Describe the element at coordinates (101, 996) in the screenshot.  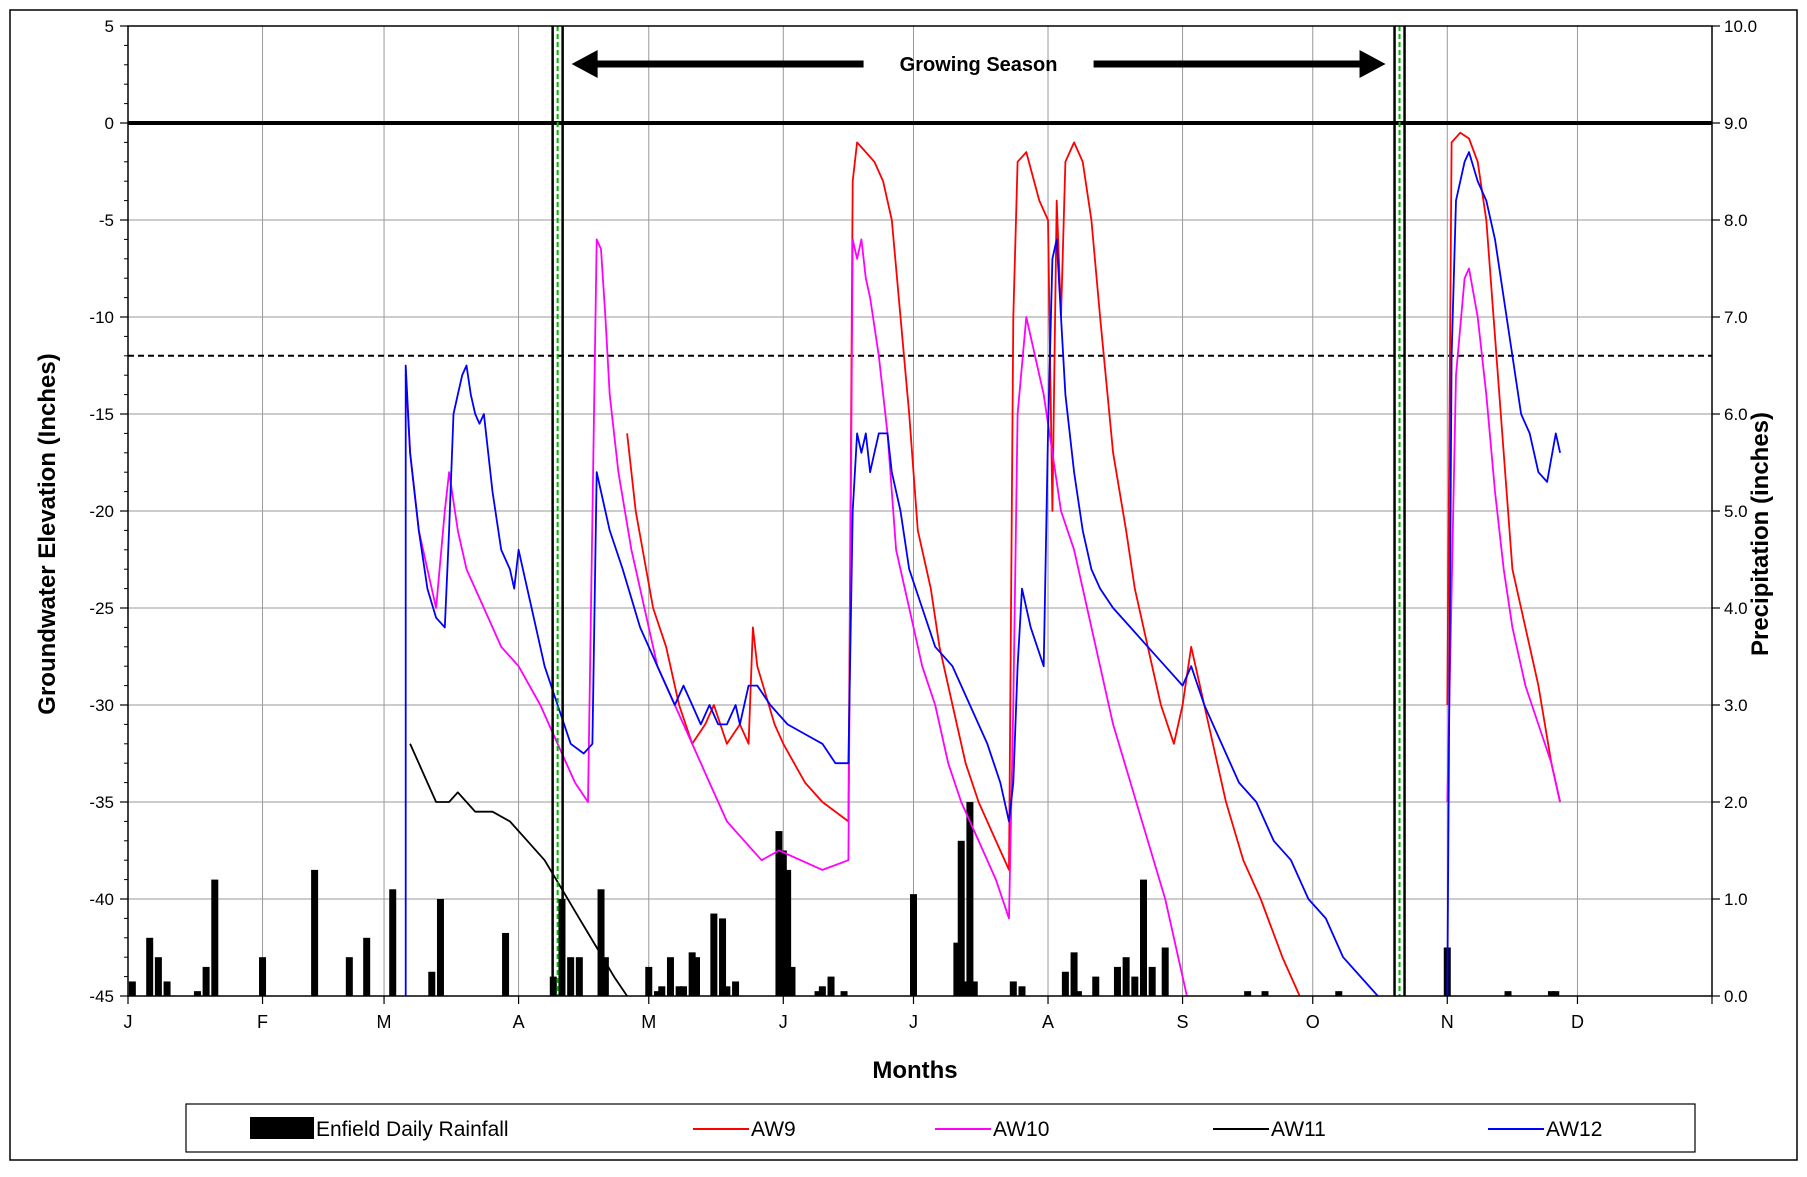
I see `y-tick-label: -45` at that location.